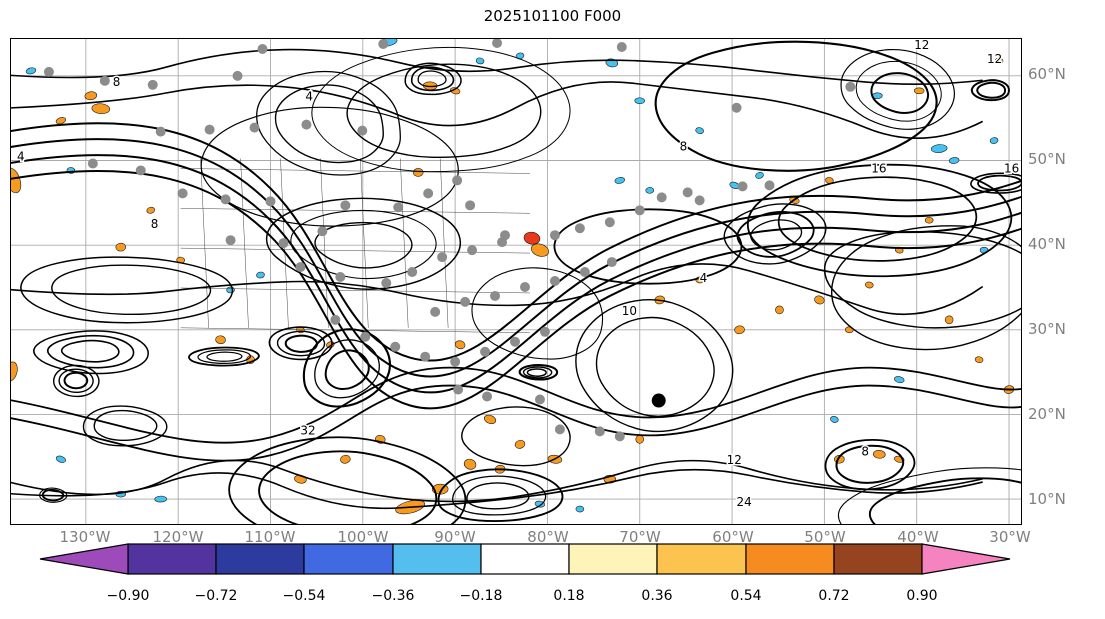 The height and width of the screenshot is (619, 1105). What do you see at coordinates (128, 596) in the screenshot?
I see `colorbar-tick-label: −0.90` at bounding box center [128, 596].